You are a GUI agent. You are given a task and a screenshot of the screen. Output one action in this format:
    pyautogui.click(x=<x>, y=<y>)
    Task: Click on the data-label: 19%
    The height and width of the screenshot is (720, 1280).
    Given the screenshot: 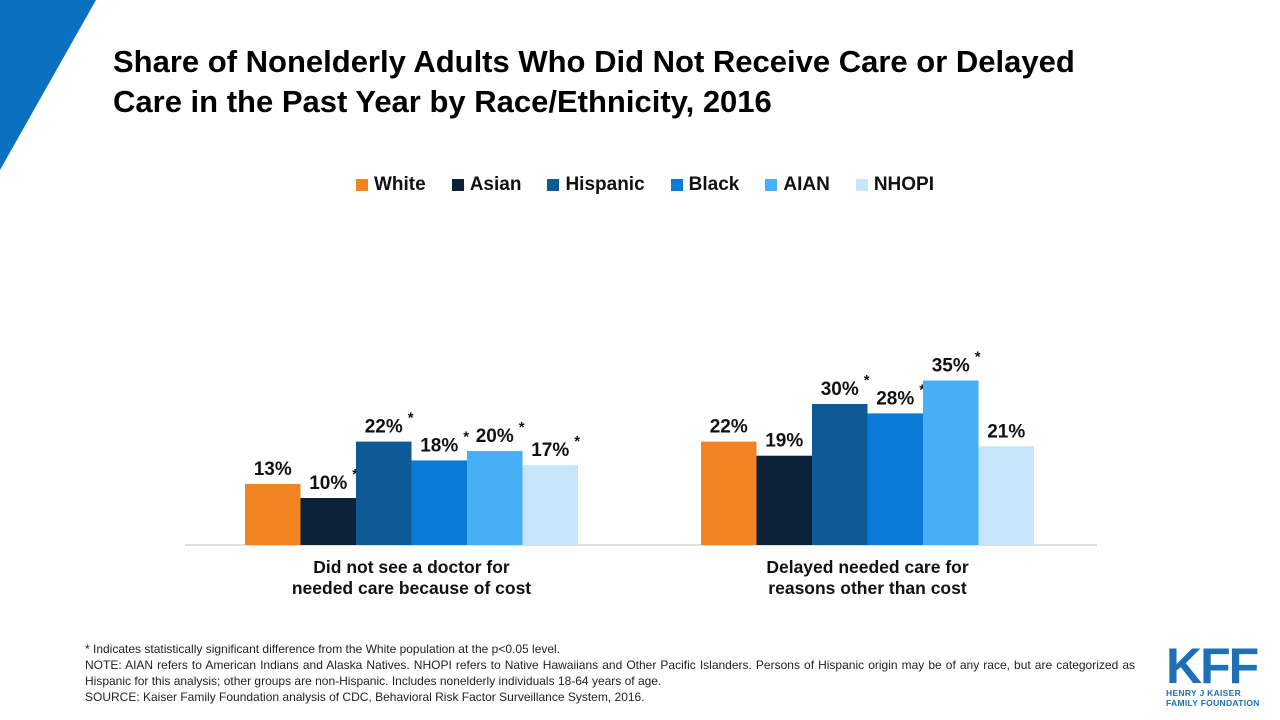 What is the action you would take?
    pyautogui.click(x=784, y=441)
    